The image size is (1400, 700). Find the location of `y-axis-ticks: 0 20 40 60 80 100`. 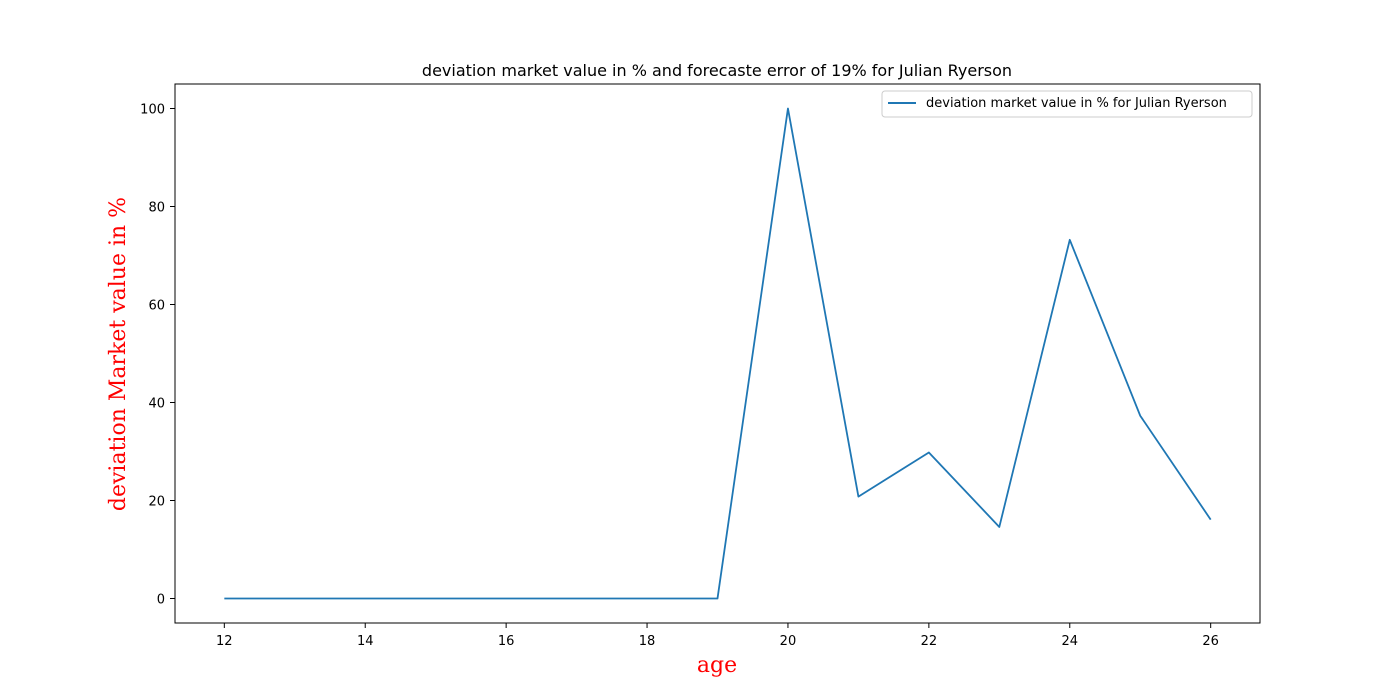

y-axis-ticks: 0 20 40 60 80 100 is located at coordinates (157, 355).